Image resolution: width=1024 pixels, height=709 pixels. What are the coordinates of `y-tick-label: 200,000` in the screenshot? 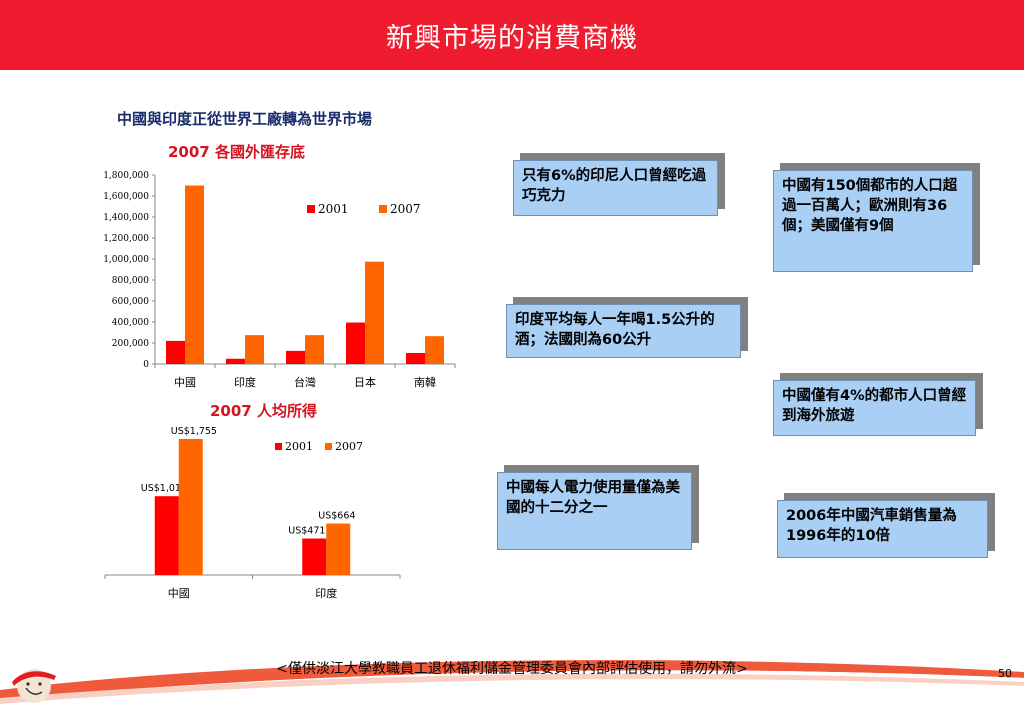 It's located at (130, 344).